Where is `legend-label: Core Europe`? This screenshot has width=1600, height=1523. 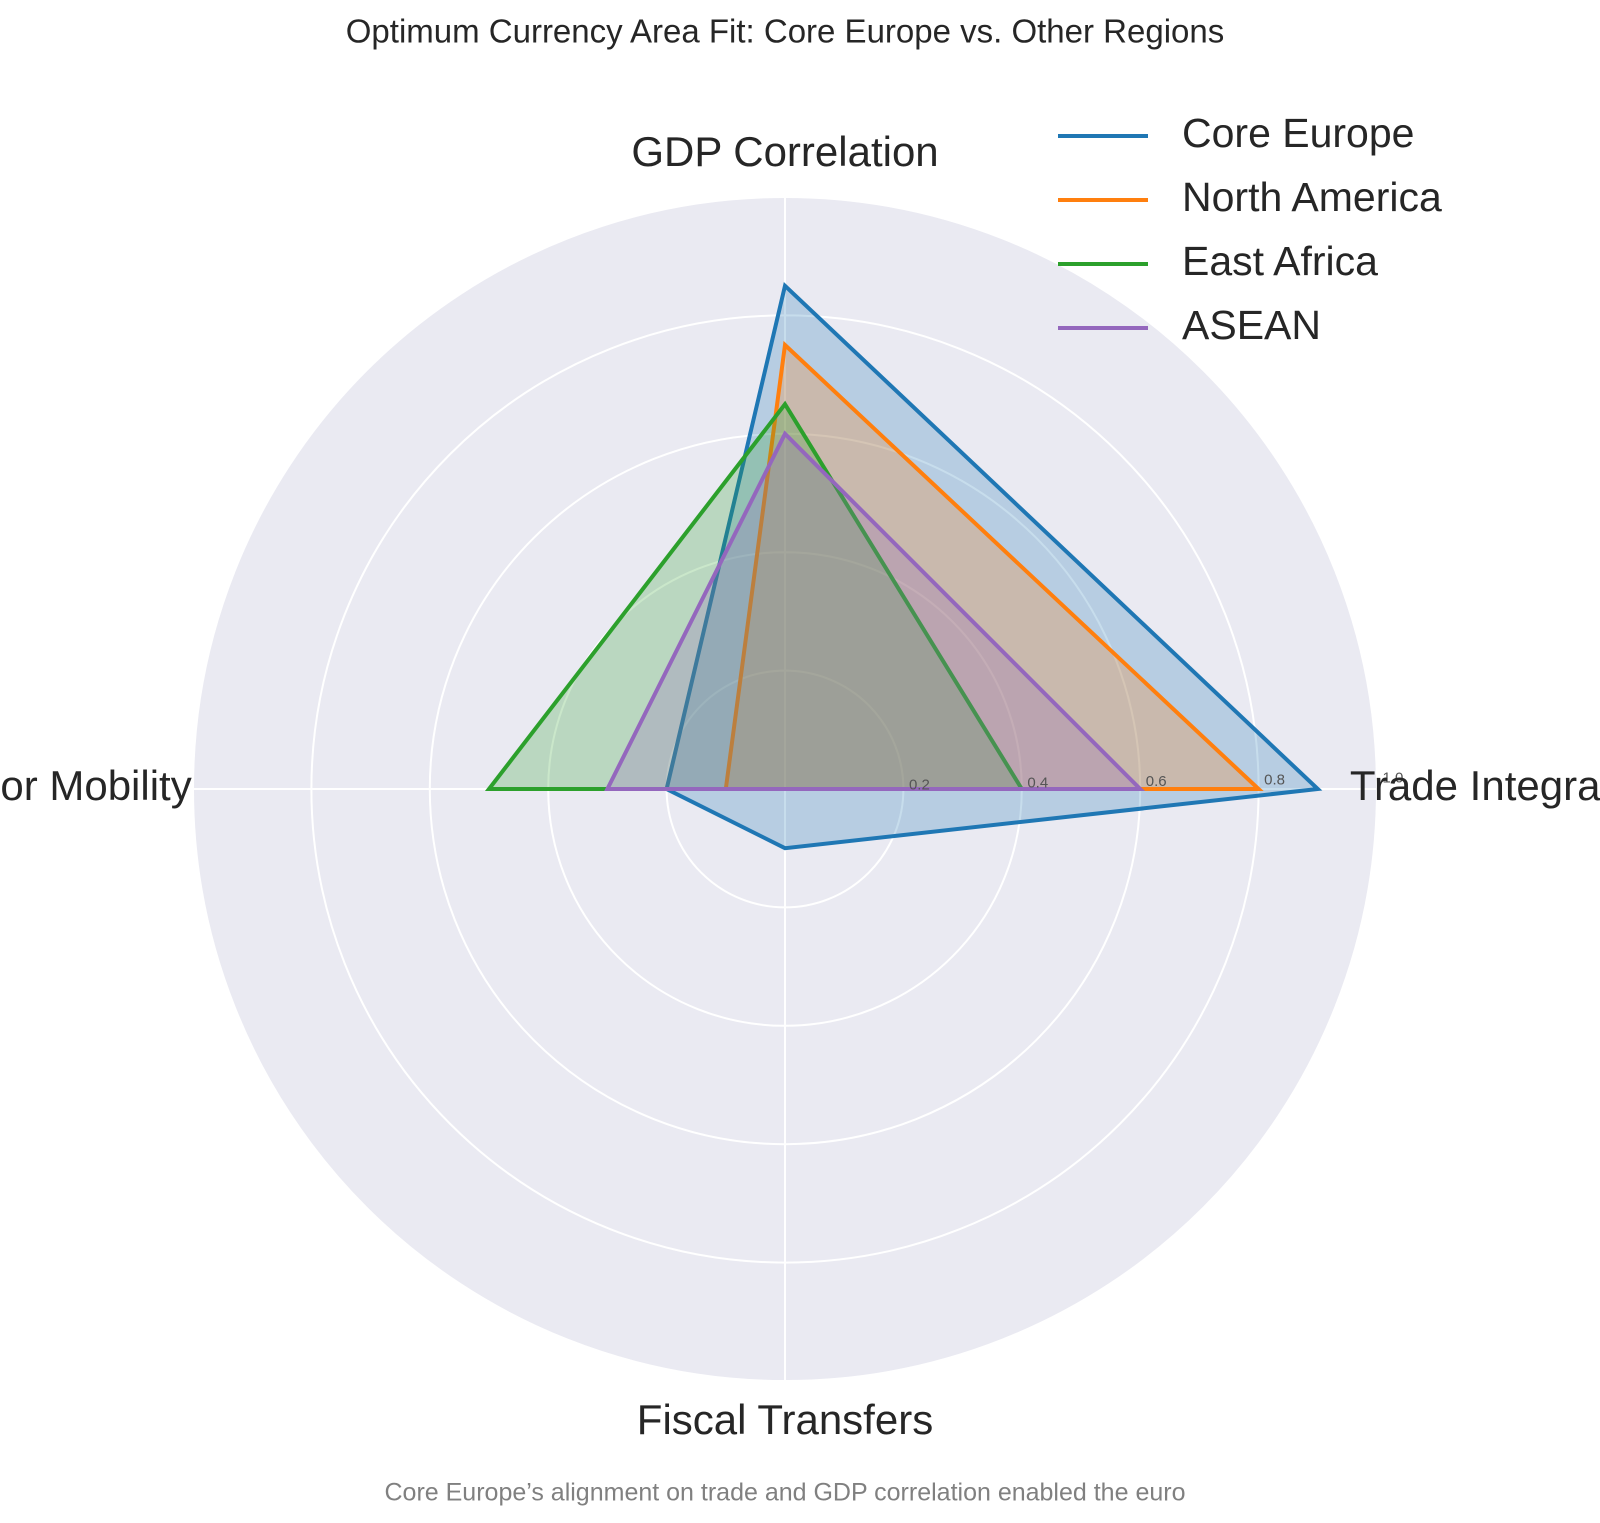
legend-label: Core Europe is located at coordinates (1298, 133).